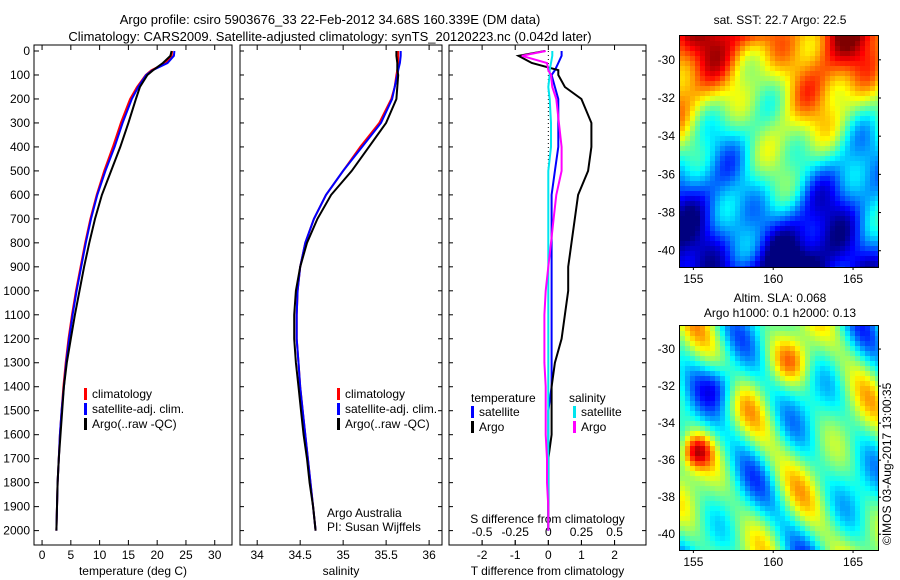 The width and height of the screenshot is (900, 580). What do you see at coordinates (215, 555) in the screenshot?
I see `x-tick-label: 30` at bounding box center [215, 555].